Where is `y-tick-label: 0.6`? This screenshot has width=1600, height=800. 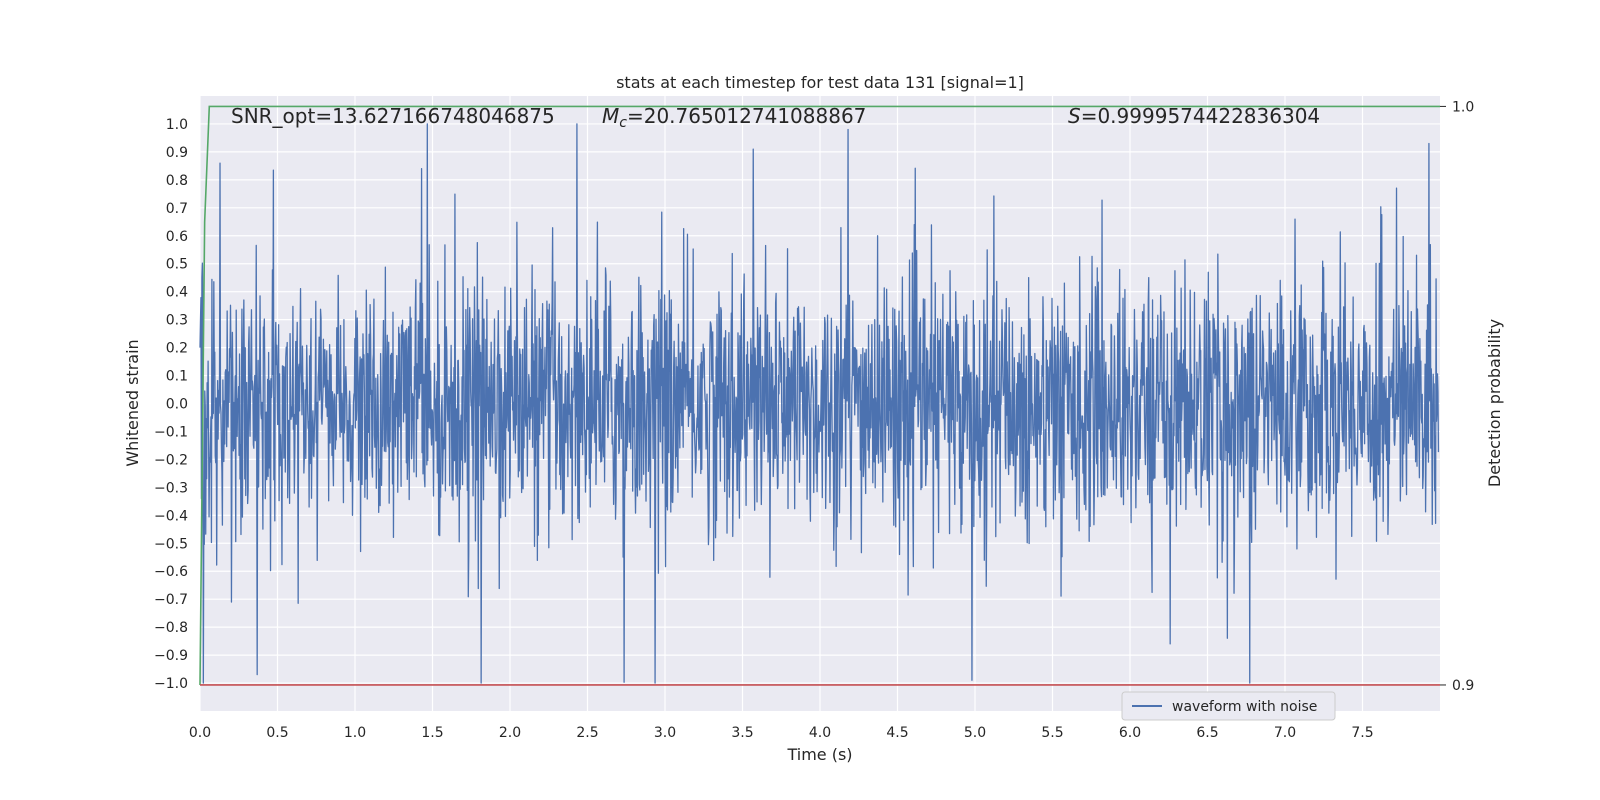 y-tick-label: 0.6 is located at coordinates (177, 237).